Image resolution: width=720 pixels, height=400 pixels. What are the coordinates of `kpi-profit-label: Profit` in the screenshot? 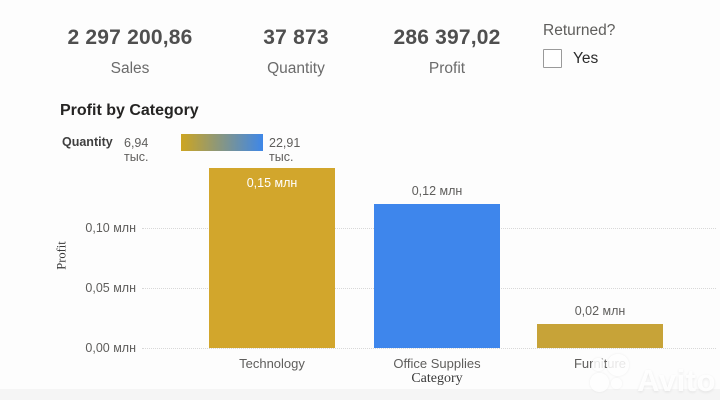 It's located at (447, 68).